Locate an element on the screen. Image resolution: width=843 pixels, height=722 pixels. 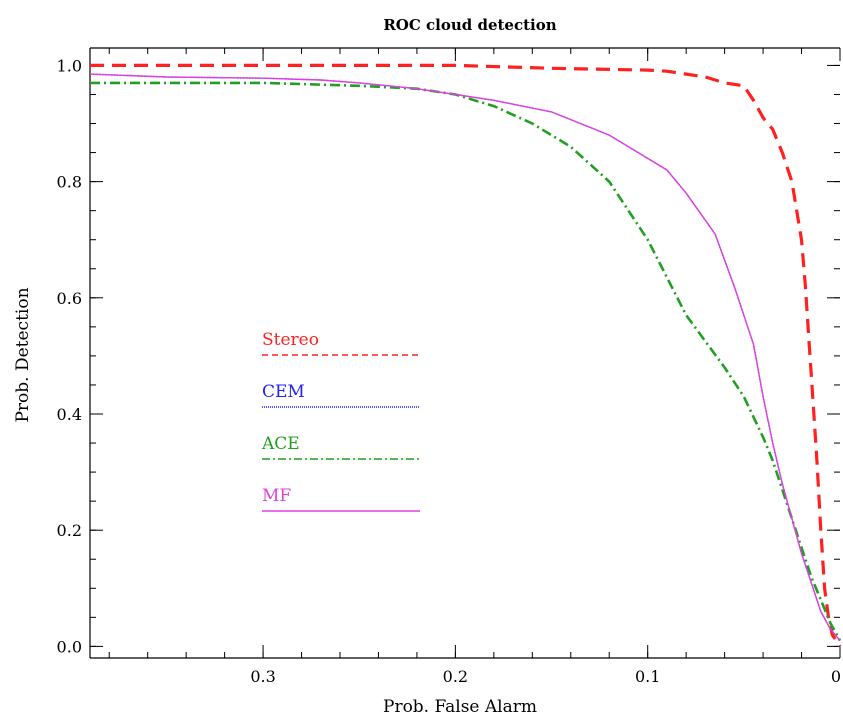
y-tick-label: 0.2 is located at coordinates (69, 530).